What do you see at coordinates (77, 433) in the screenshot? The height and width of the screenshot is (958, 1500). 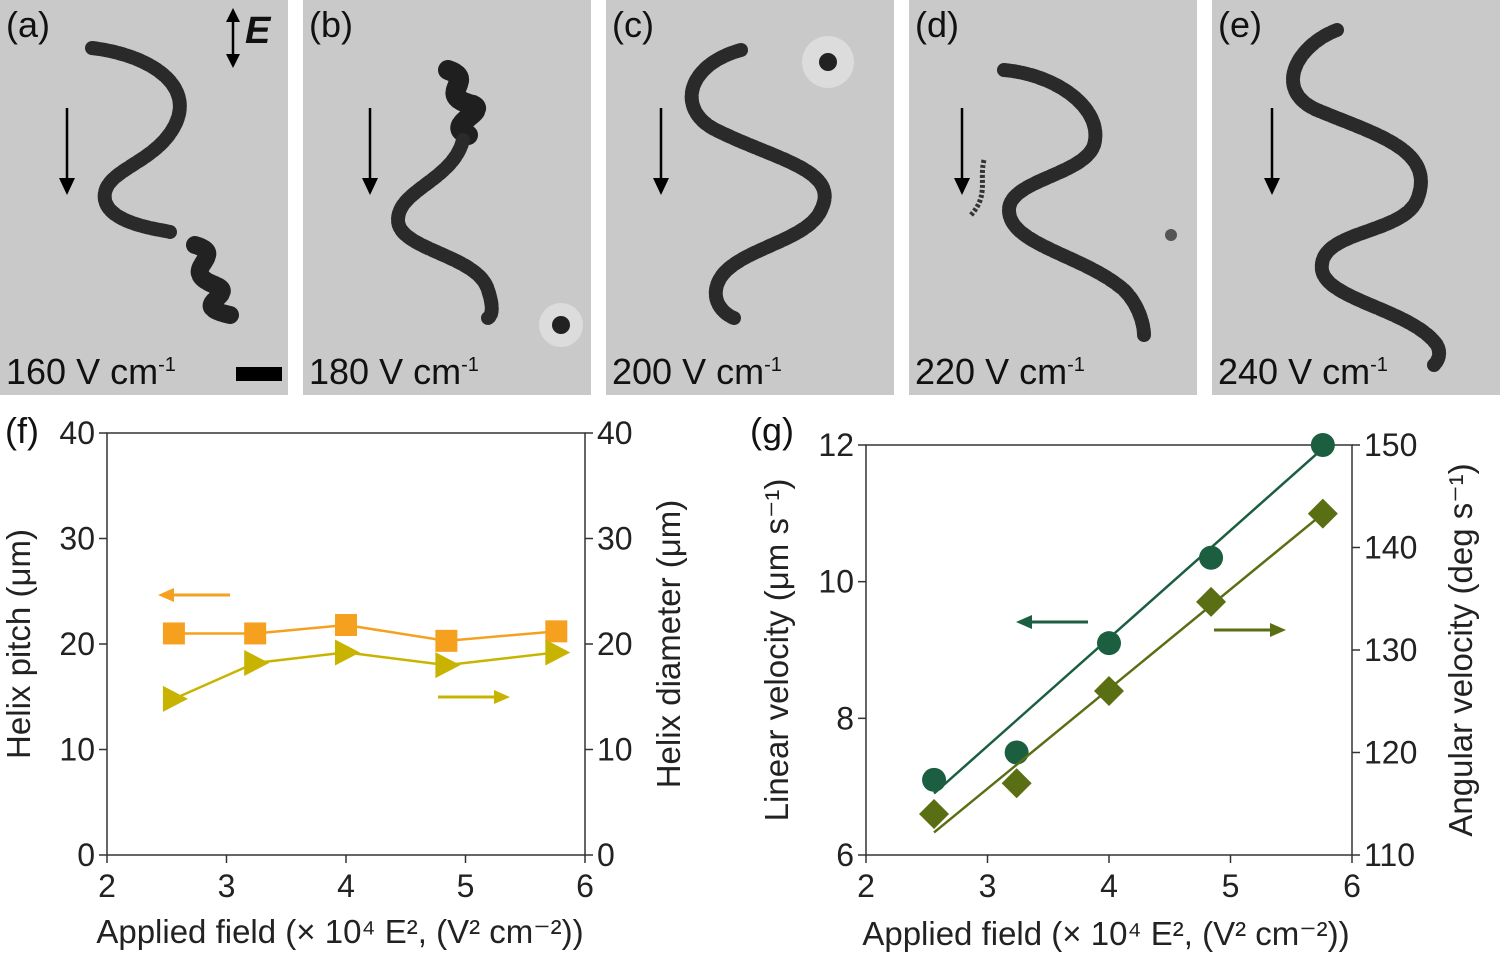 I see `y-tick-label: 40` at bounding box center [77, 433].